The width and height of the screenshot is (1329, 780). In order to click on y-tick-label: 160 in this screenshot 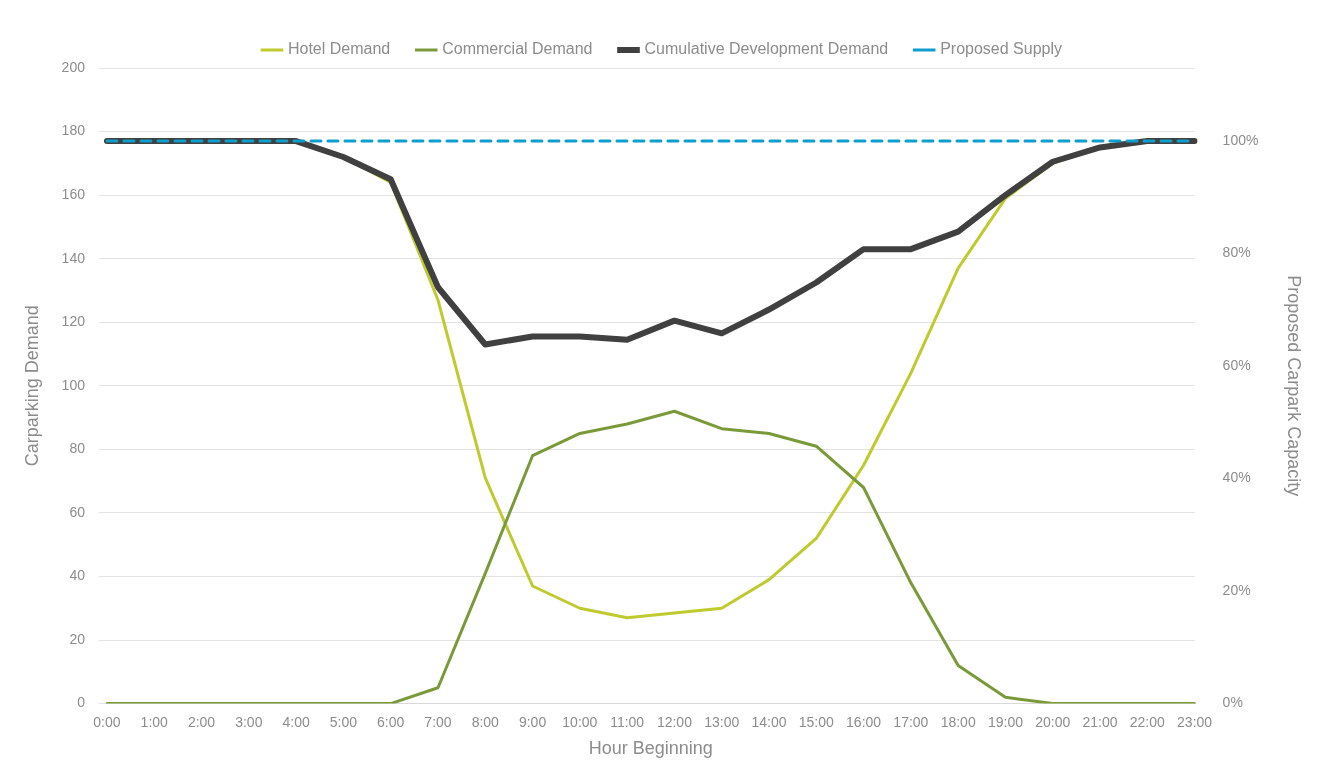, I will do `click(73, 193)`.